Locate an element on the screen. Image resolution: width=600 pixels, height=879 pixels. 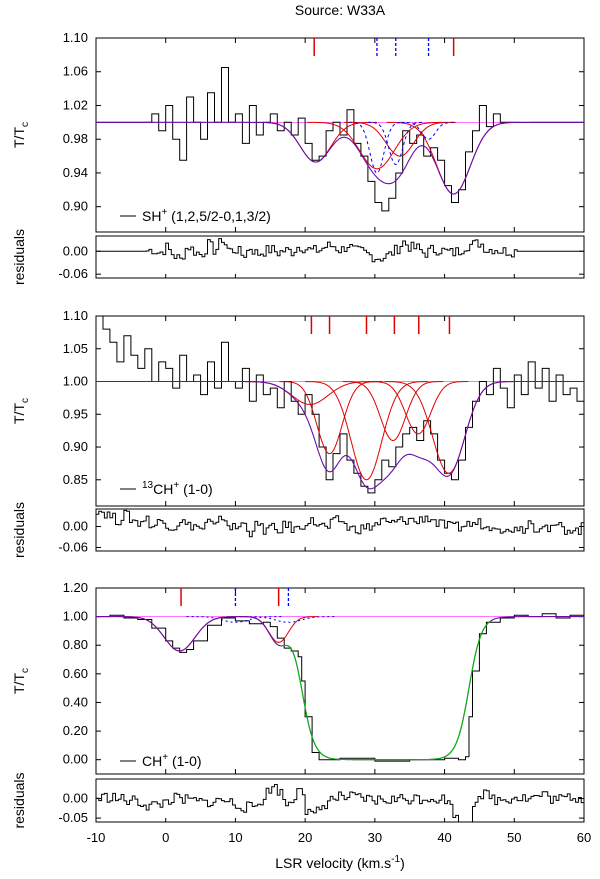
y-tick-label: 1.02 is located at coordinates (75, 104).